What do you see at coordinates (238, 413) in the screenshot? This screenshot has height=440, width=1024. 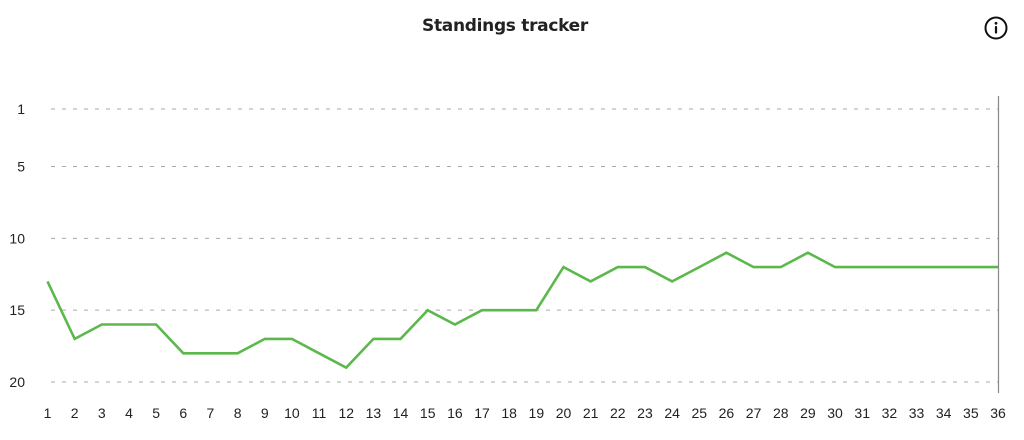 I see `x-tick-label: 8` at bounding box center [238, 413].